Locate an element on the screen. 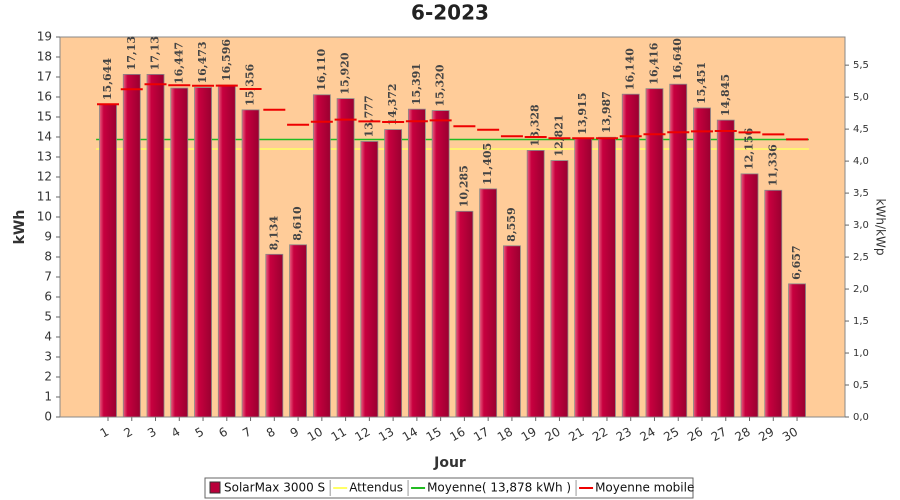  value-label: 8,559 is located at coordinates (511, 224).